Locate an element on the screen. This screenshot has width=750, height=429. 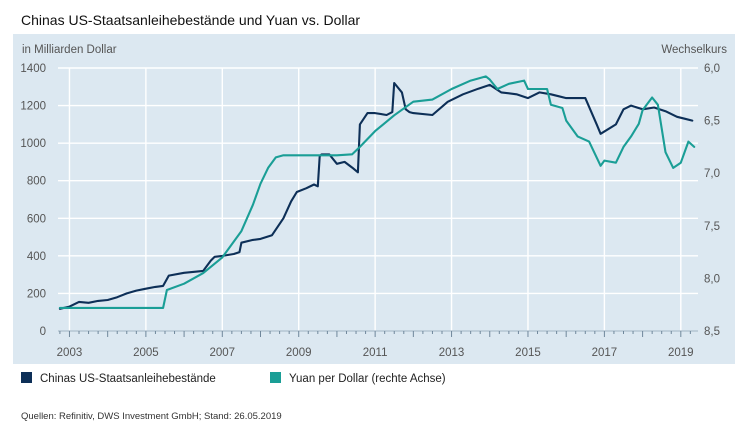
left-axis-tick-label: 1400 is located at coordinates (33, 69).